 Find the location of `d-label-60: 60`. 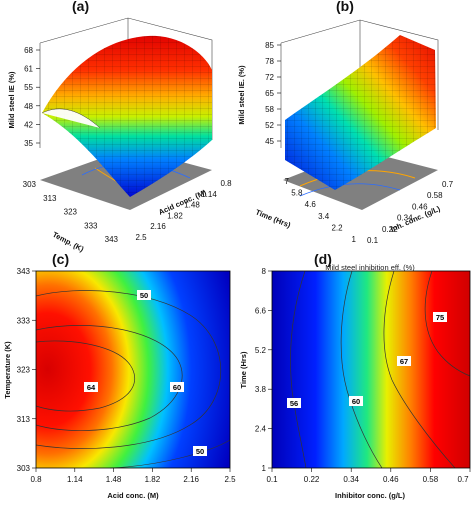

d-label-60: 60 is located at coordinates (356, 401).